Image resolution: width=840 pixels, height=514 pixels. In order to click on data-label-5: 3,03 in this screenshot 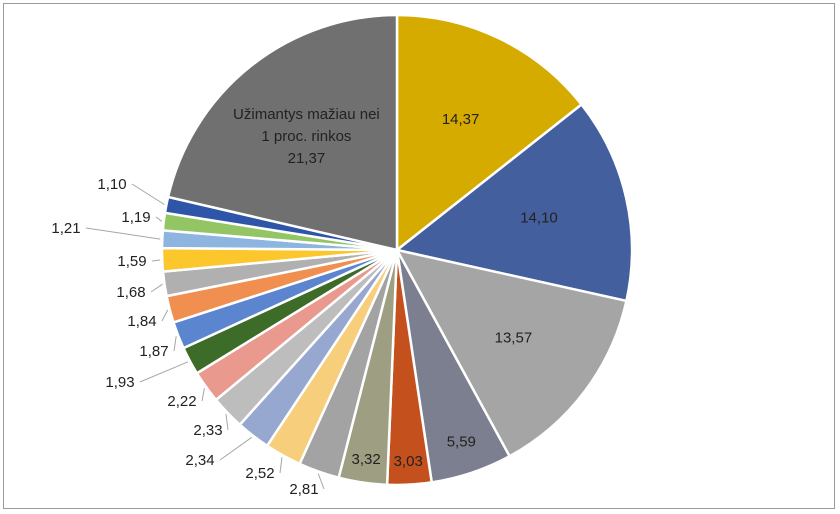, I will do `click(408, 461)`.